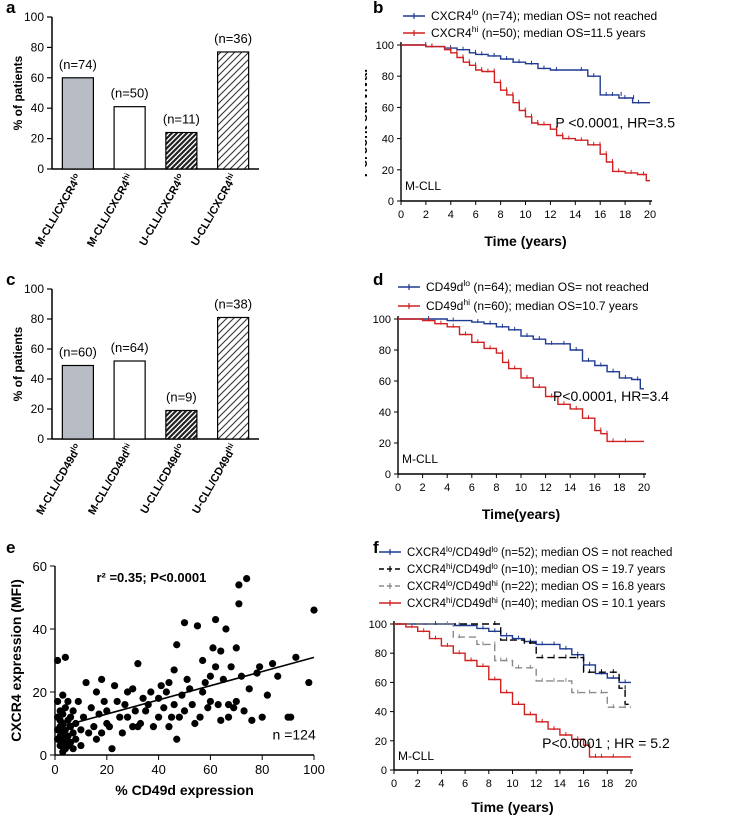 Image resolution: width=730 pixels, height=824 pixels. I want to click on text-span: (n=64); median OS= not reached, so click(559, 287).